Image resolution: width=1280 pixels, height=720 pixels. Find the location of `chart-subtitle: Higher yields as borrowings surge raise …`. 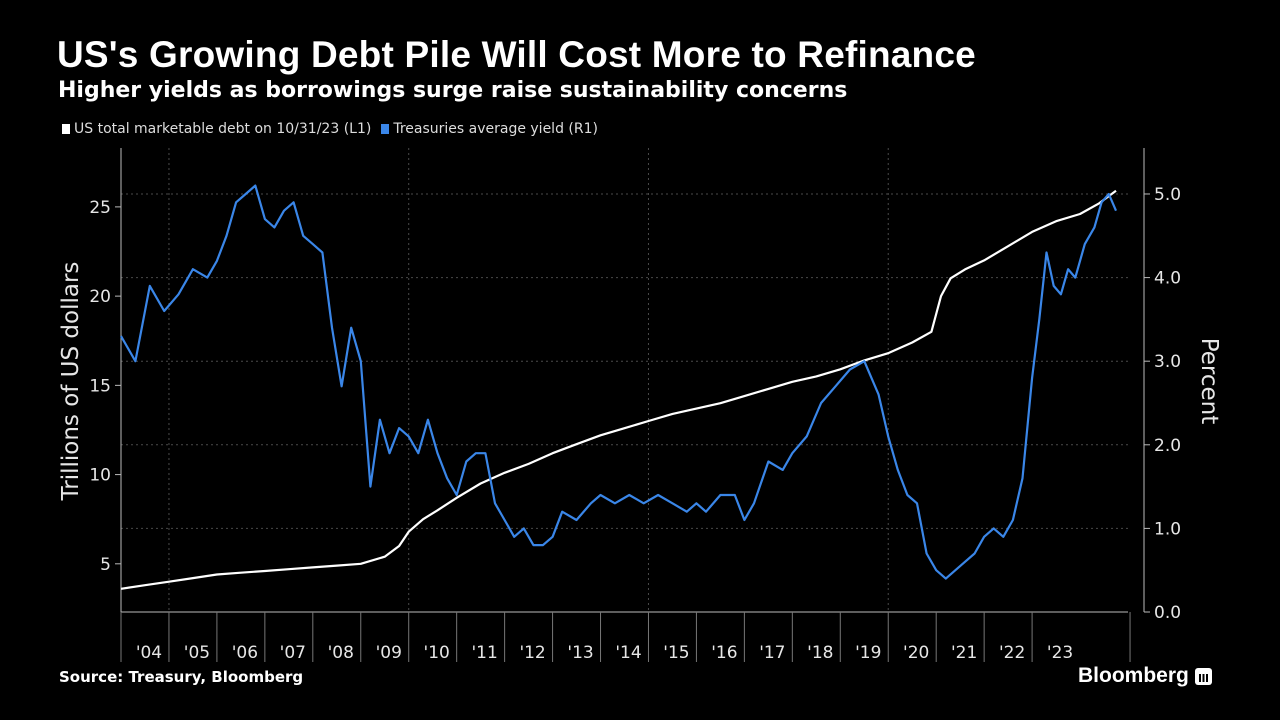

chart-subtitle: Higher yields as borrowings surge raise … is located at coordinates (453, 90).